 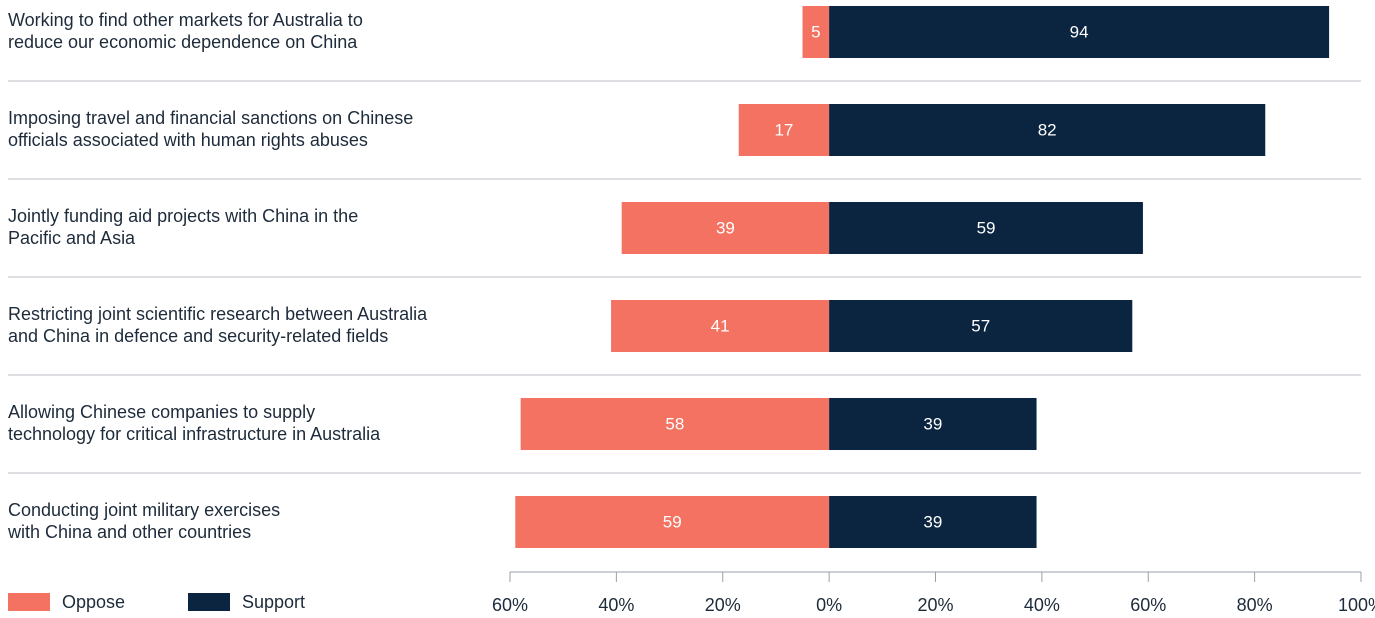 I want to click on category-label: reduce our economic dependence on China, so click(x=183, y=42).